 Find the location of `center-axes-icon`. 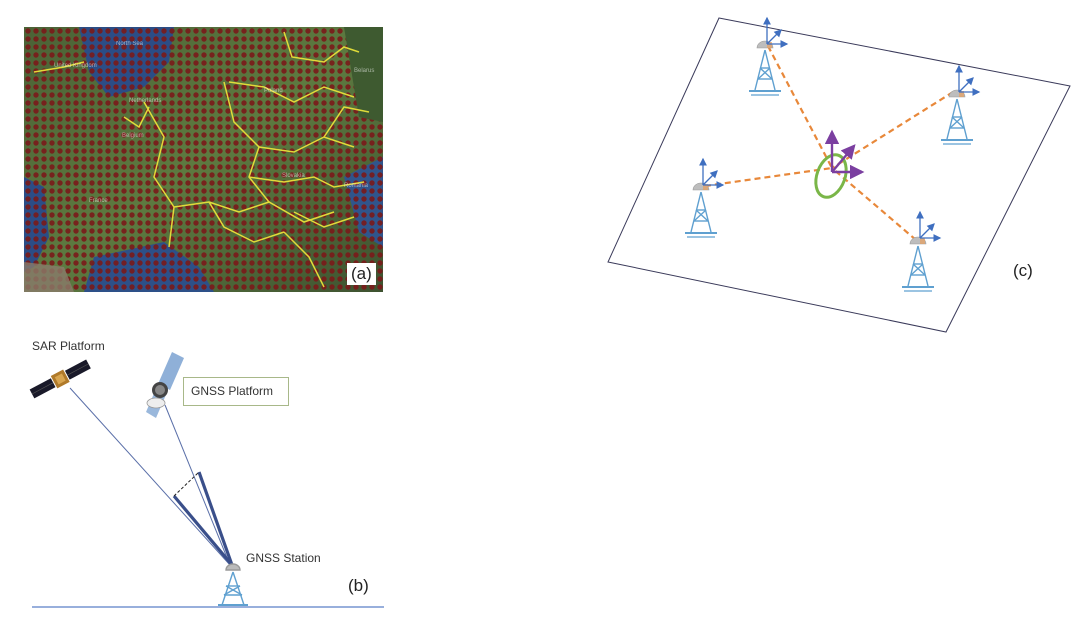

center-axes-icon is located at coordinates (844, 154).